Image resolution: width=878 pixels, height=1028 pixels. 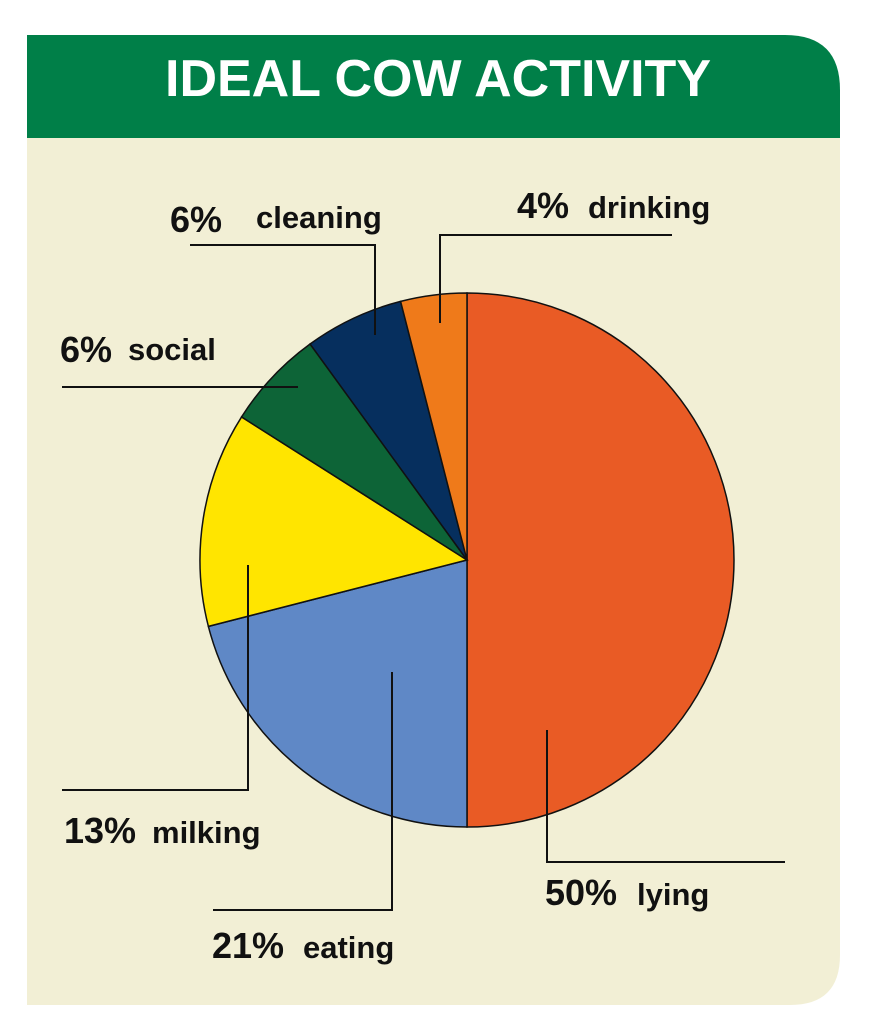 I want to click on category-label: social, so click(x=172, y=349).